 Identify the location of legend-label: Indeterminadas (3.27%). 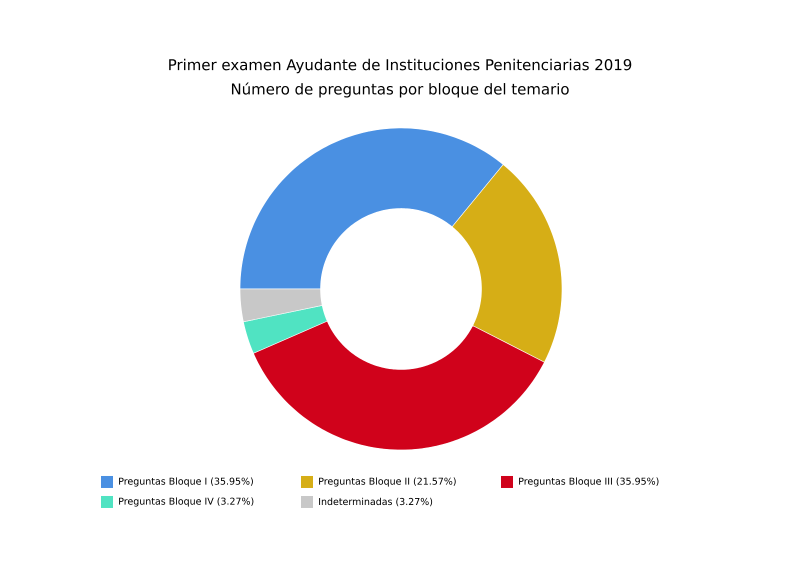
(375, 502).